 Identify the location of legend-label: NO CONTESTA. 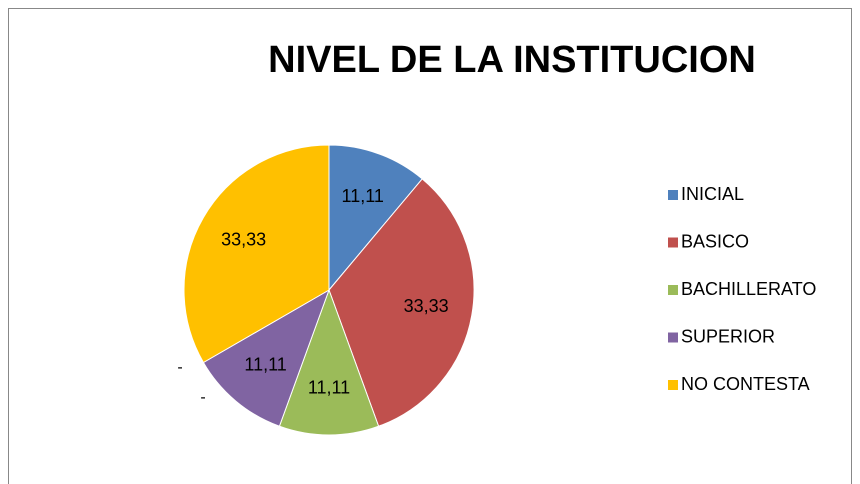
(745, 384).